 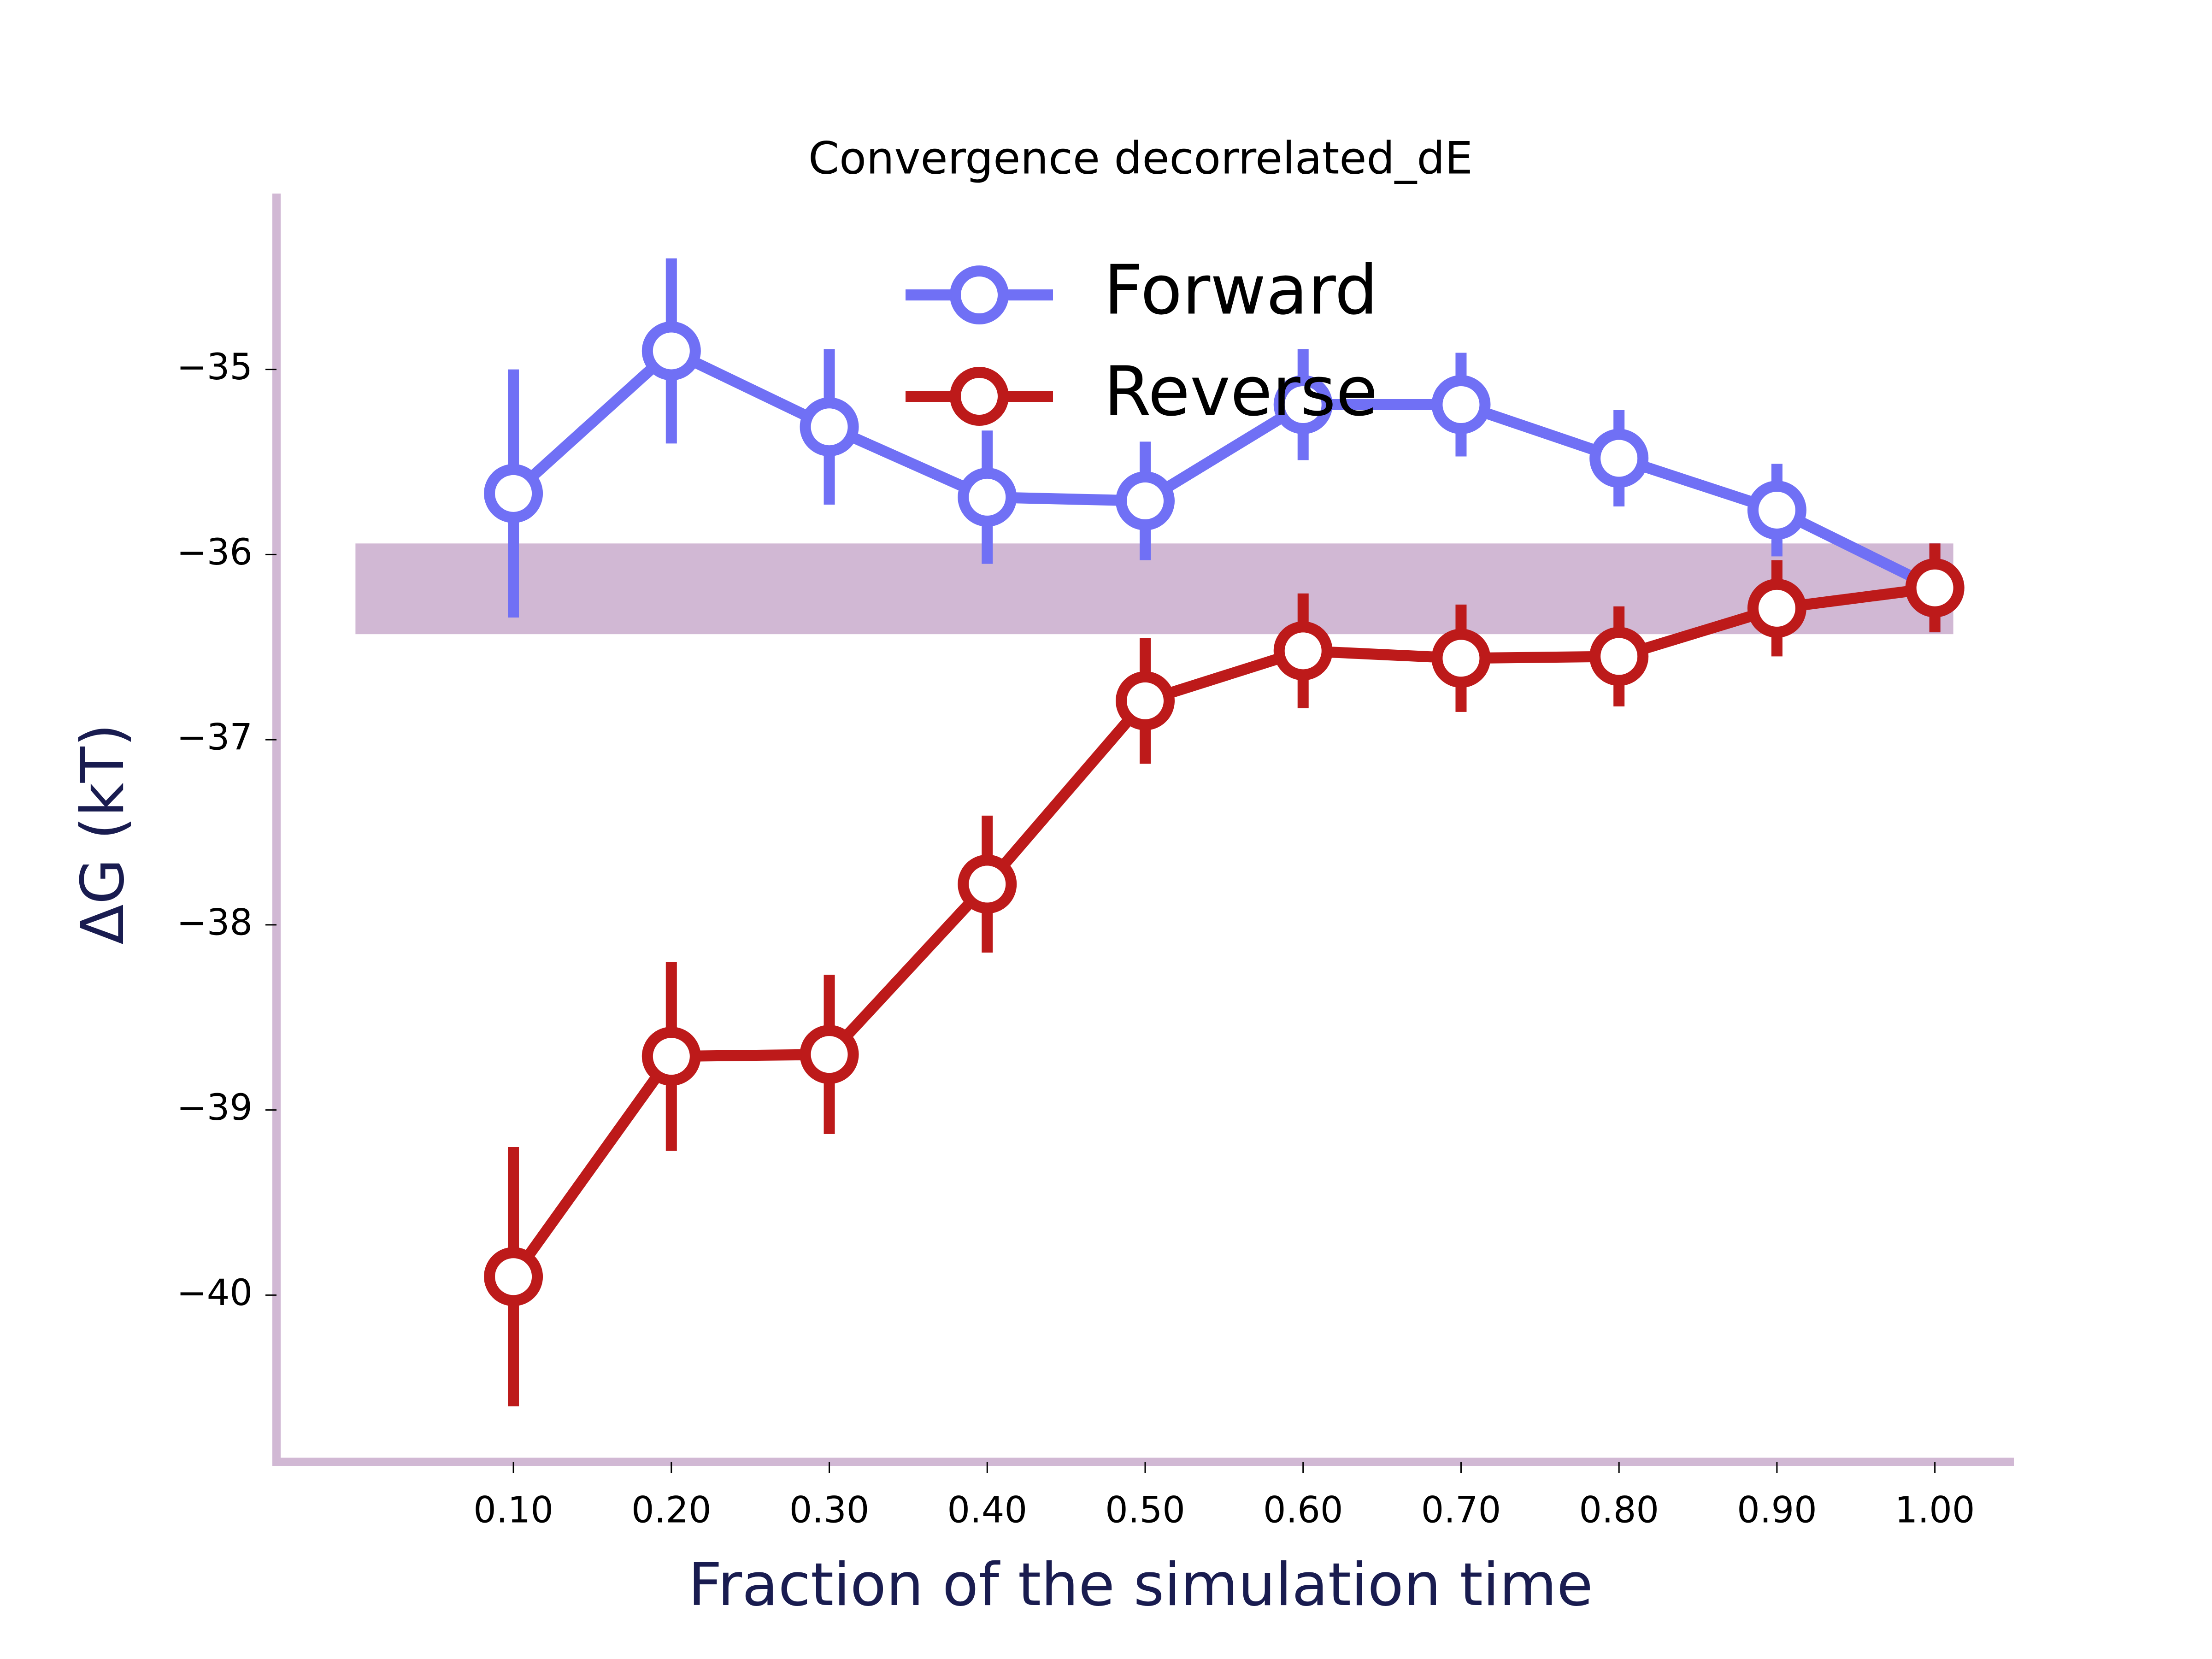 What do you see at coordinates (1777, 1510) in the screenshot?
I see `x-tick-label: 0.90` at bounding box center [1777, 1510].